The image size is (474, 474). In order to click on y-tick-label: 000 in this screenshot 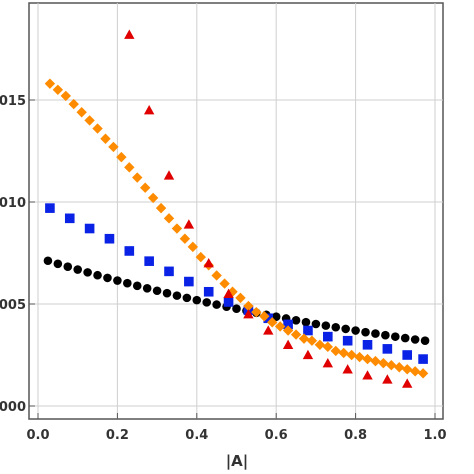, I will do `click(13, 407)`.